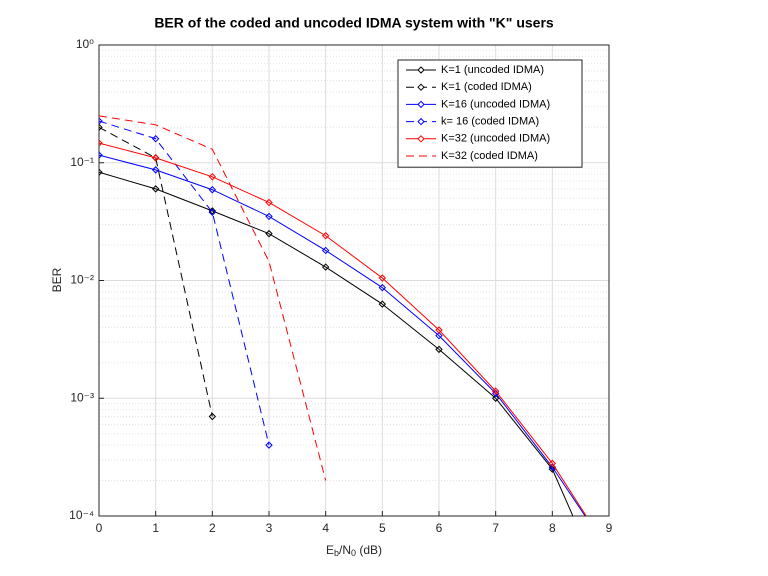 Image resolution: width=768 pixels, height=576 pixels. Describe the element at coordinates (495, 528) in the screenshot. I see `x-tick-label: 7` at that location.